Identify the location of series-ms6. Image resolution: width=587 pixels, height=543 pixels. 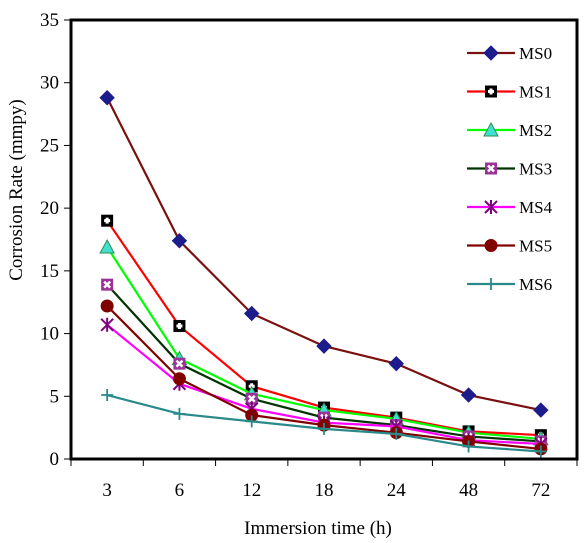
(324, 423).